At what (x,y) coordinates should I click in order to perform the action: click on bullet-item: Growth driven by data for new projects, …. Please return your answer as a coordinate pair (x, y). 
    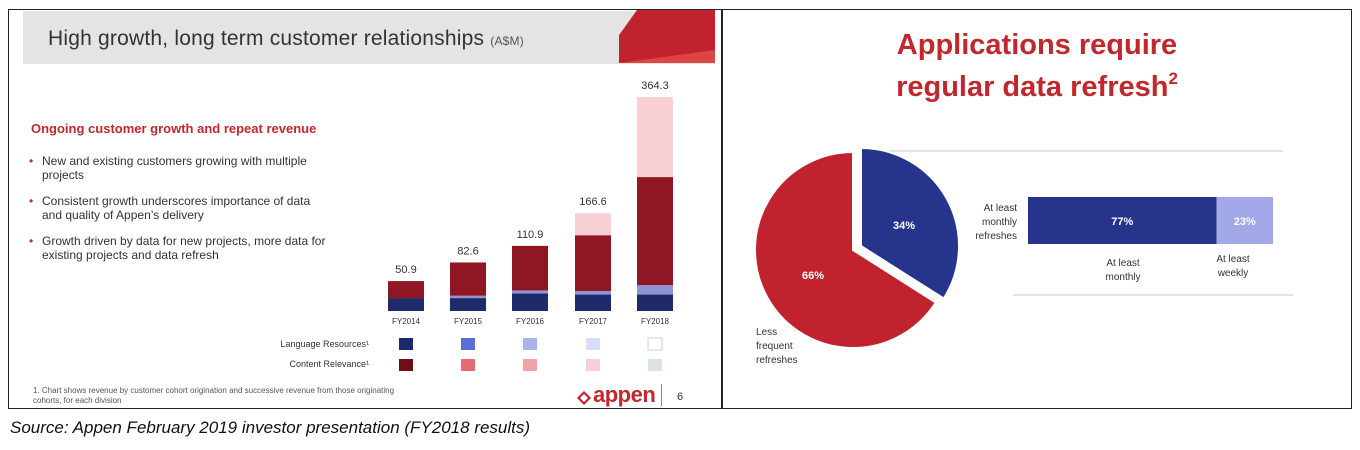
    Looking at the image, I should click on (185, 248).